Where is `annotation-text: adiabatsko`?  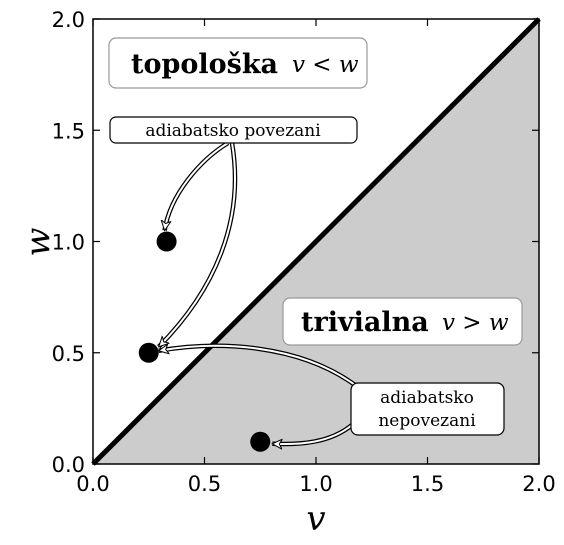 annotation-text: adiabatsko is located at coordinates (427, 398).